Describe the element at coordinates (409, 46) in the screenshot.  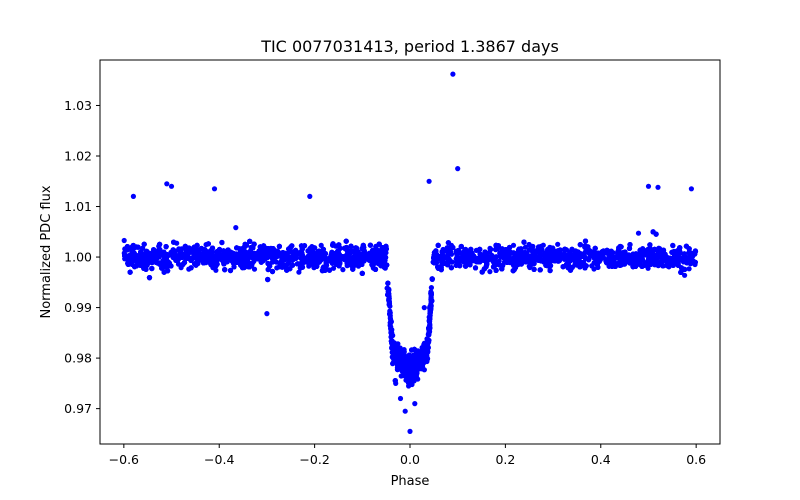
I see `chart-title: TIC 0077031413, period 1.3867 days` at that location.